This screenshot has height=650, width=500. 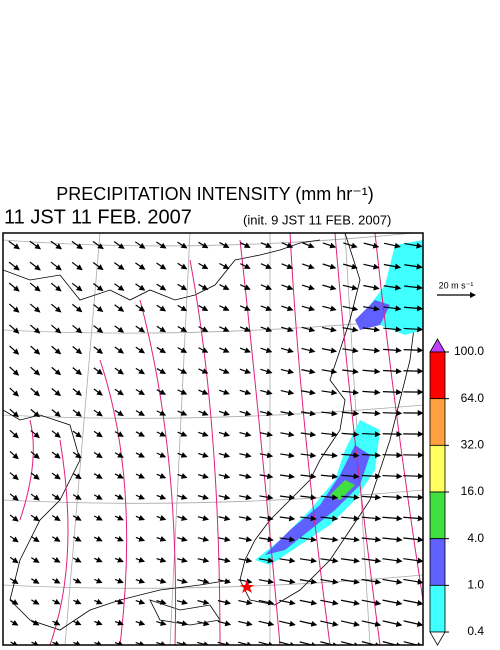 What do you see at coordinates (475, 585) in the screenshot?
I see `colorbar-label: 1.0` at bounding box center [475, 585].